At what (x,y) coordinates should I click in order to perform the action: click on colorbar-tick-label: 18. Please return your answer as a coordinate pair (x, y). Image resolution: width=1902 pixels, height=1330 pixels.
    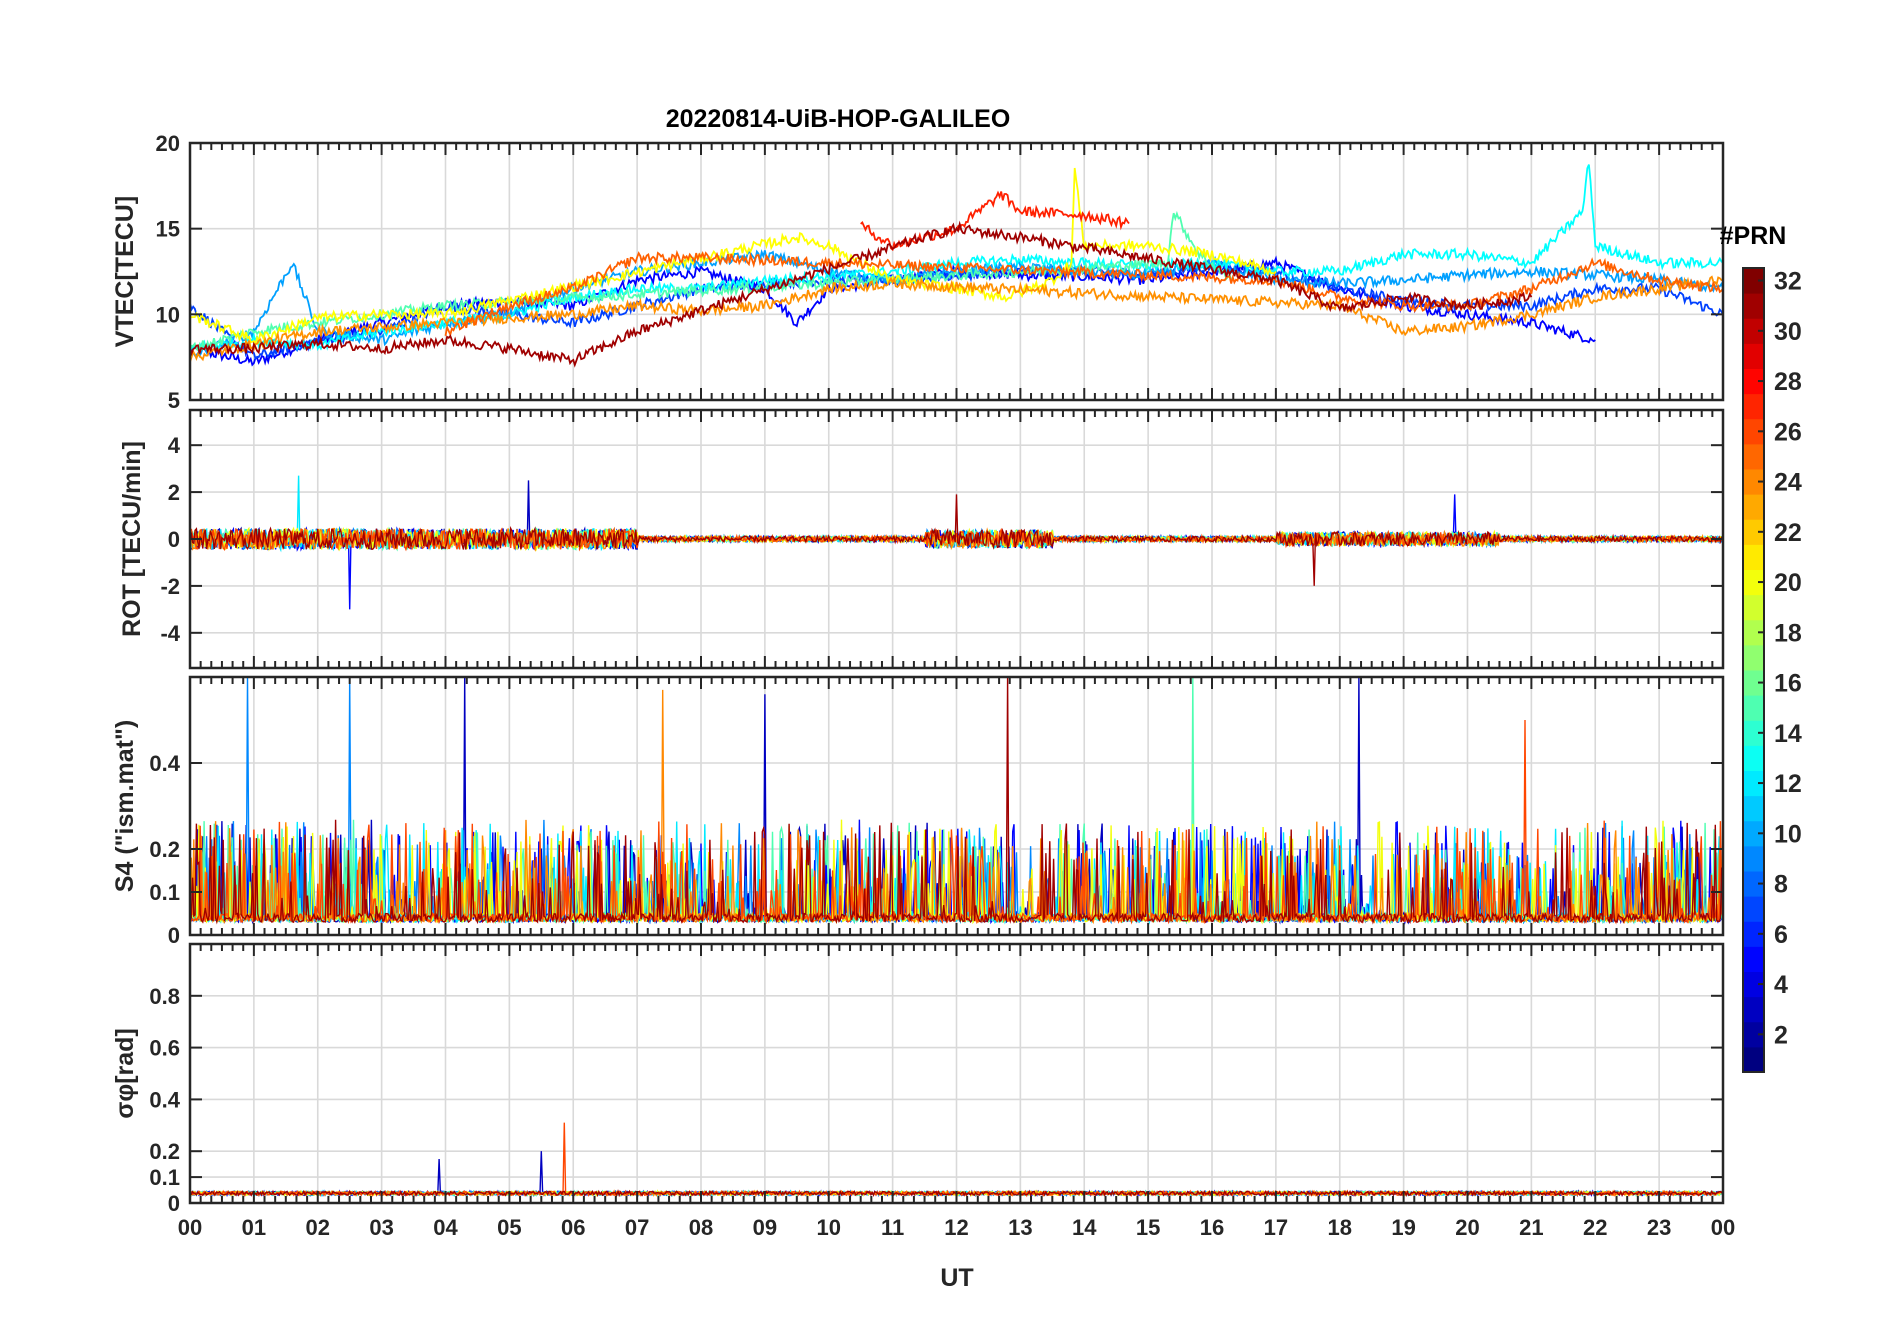
    Looking at the image, I should click on (1788, 633).